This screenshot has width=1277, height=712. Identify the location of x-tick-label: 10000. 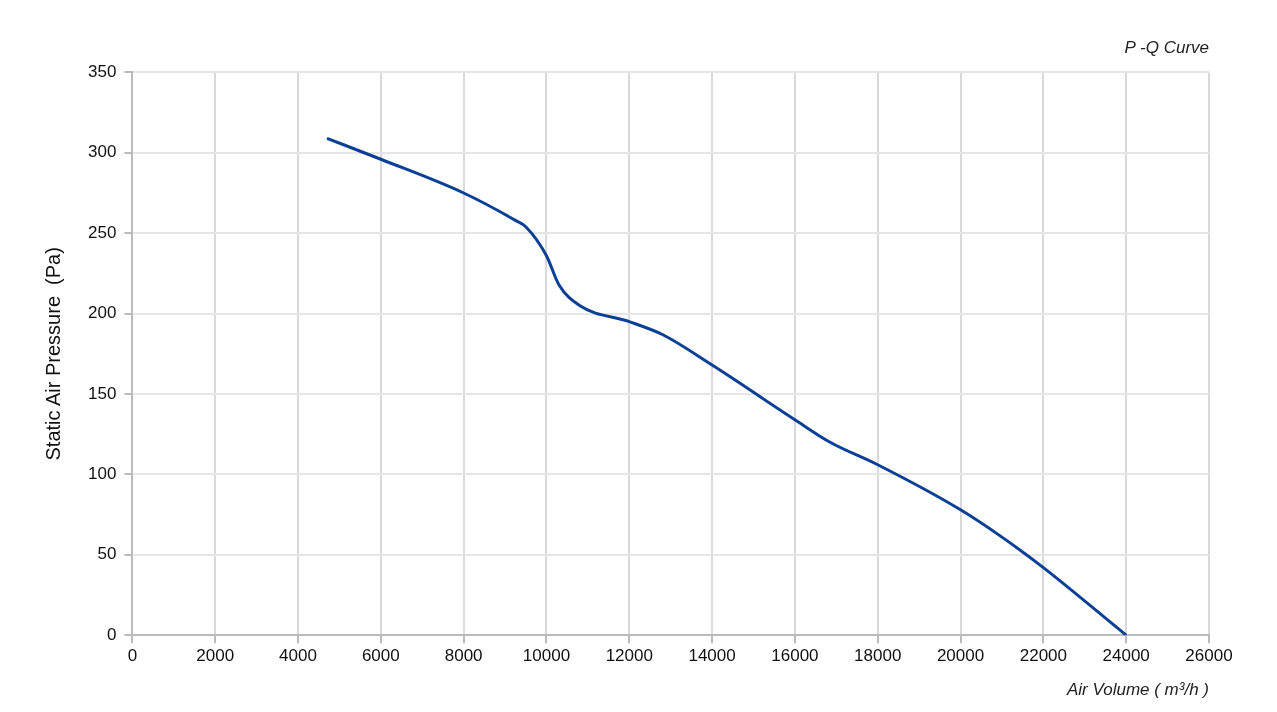
(546, 656).